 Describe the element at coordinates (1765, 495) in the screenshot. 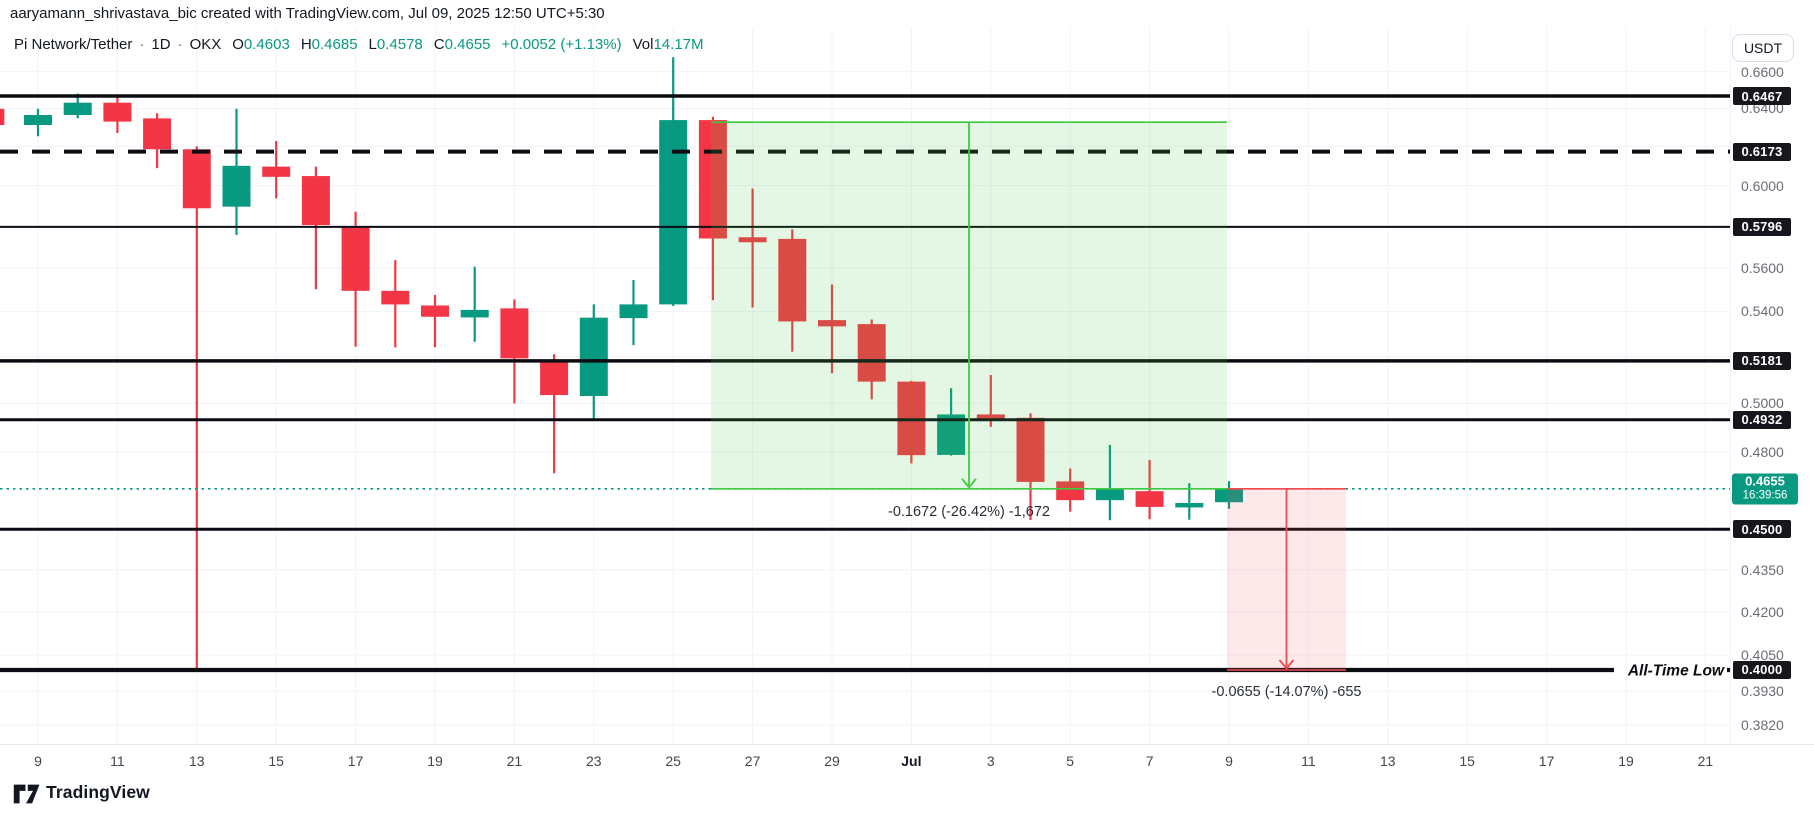

I see `countdown-timer: 16:39:56` at that location.